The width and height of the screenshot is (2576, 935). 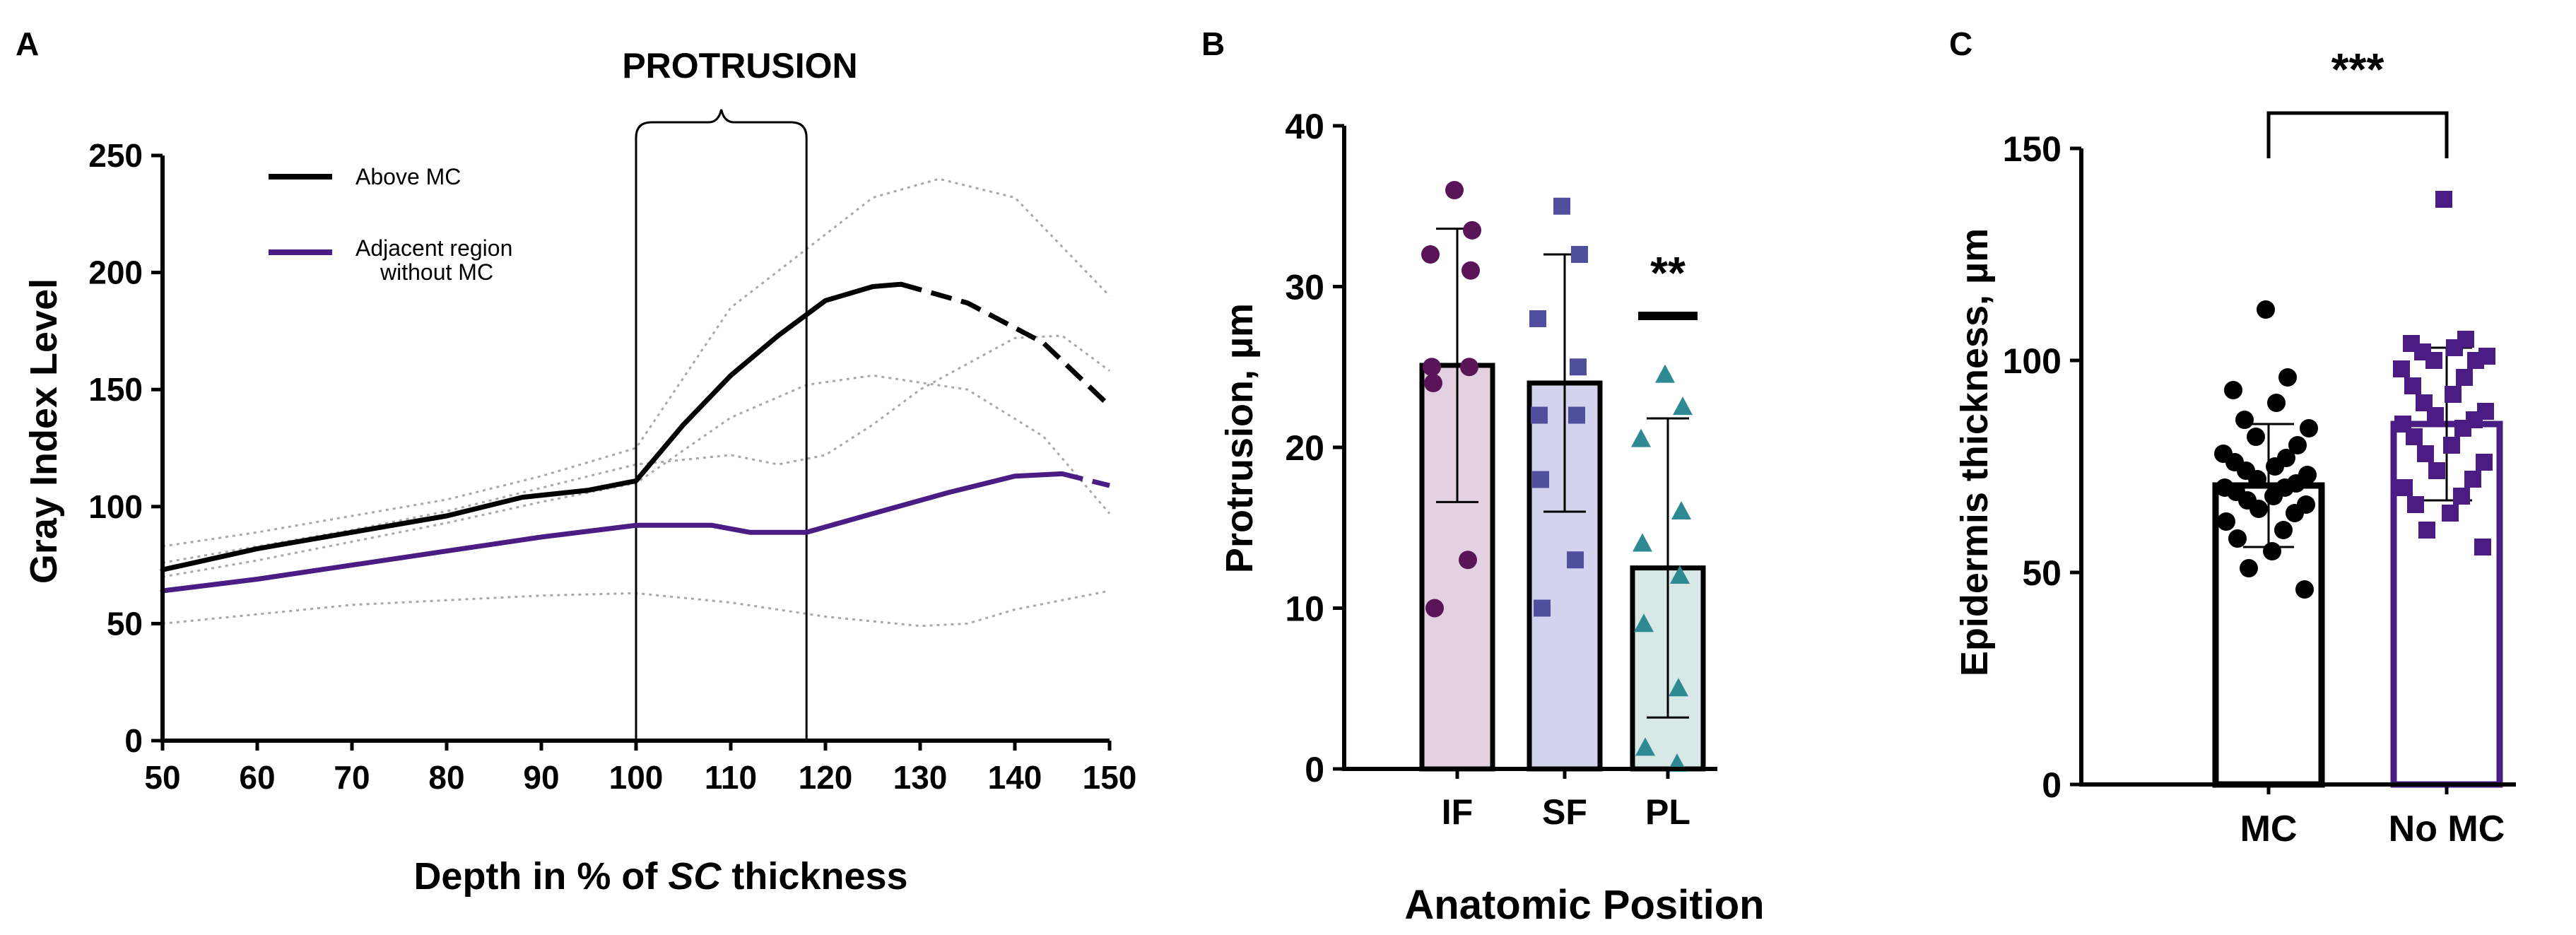 What do you see at coordinates (731, 778) in the screenshot?
I see `x-tick-label: 110` at bounding box center [731, 778].